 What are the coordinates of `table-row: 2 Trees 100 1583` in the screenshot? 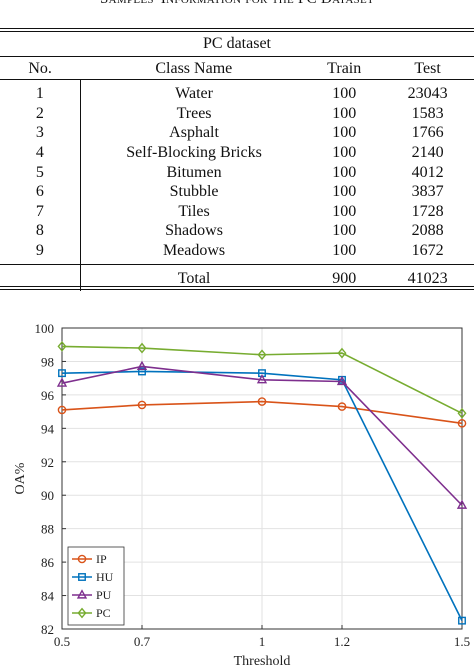 It's located at (237, 113).